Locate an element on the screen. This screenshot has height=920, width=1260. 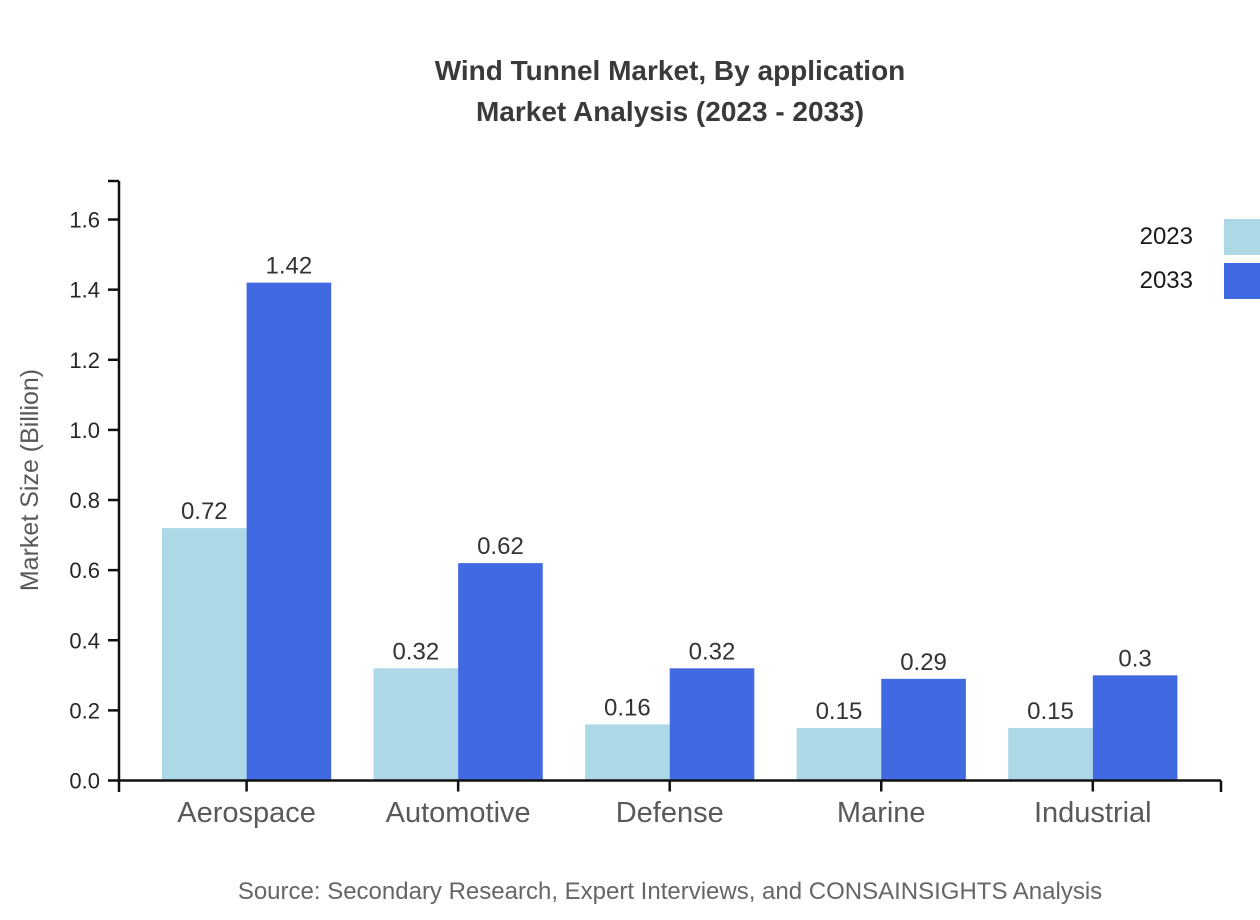
y-tick-label-1.2: 1.2 is located at coordinates (84, 360).